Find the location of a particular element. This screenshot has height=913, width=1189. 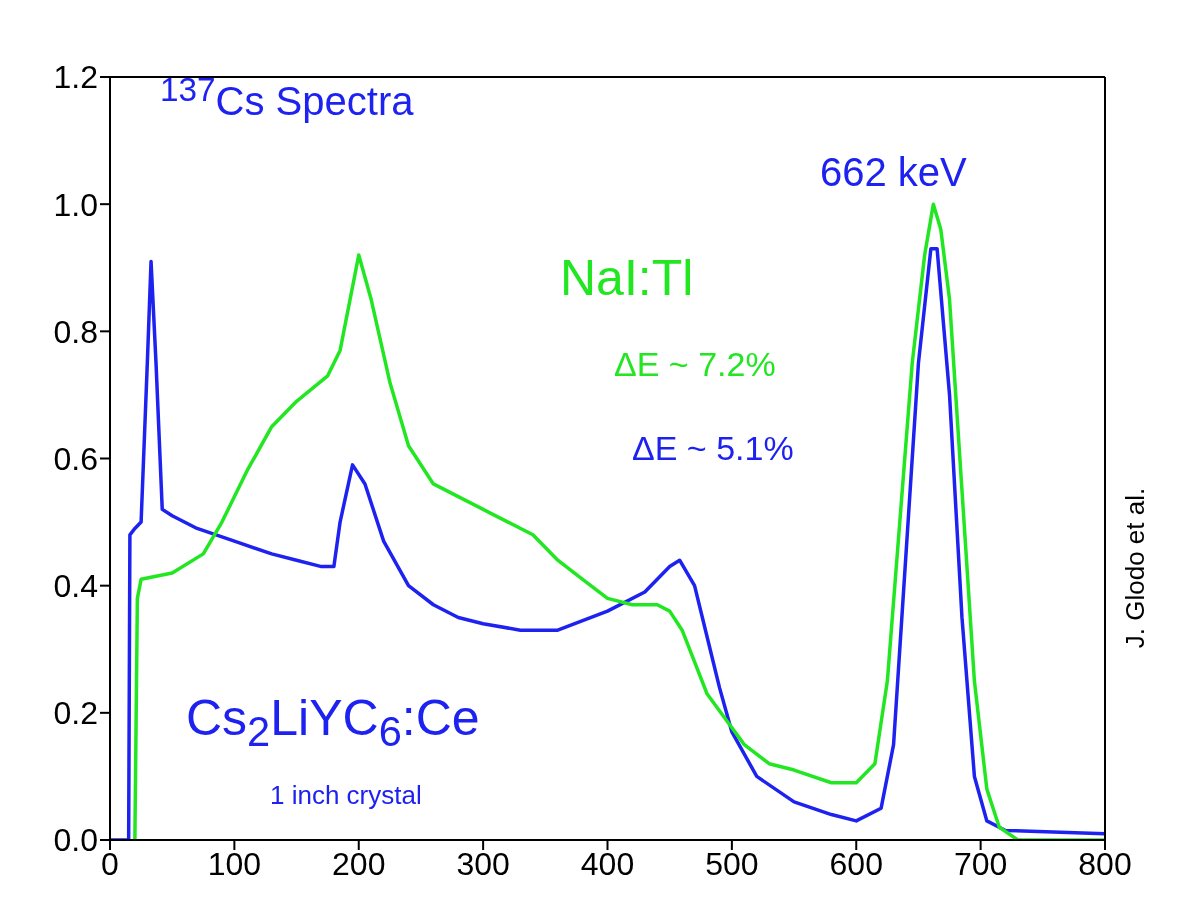

text: J. Glodo et al. is located at coordinates (1136, 568).